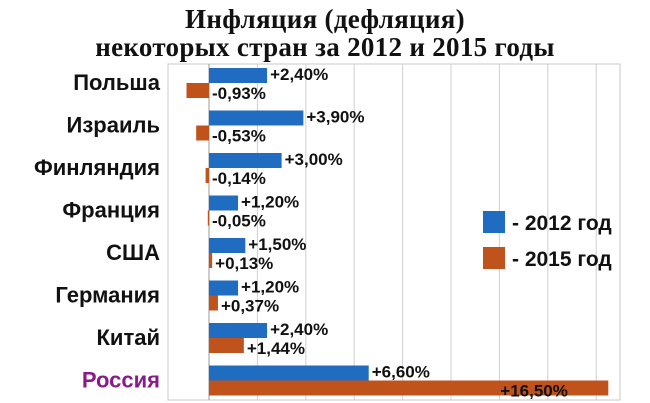 This screenshot has width=650, height=403. What do you see at coordinates (113, 125) in the screenshot?
I see `category-label: Израиль` at bounding box center [113, 125].